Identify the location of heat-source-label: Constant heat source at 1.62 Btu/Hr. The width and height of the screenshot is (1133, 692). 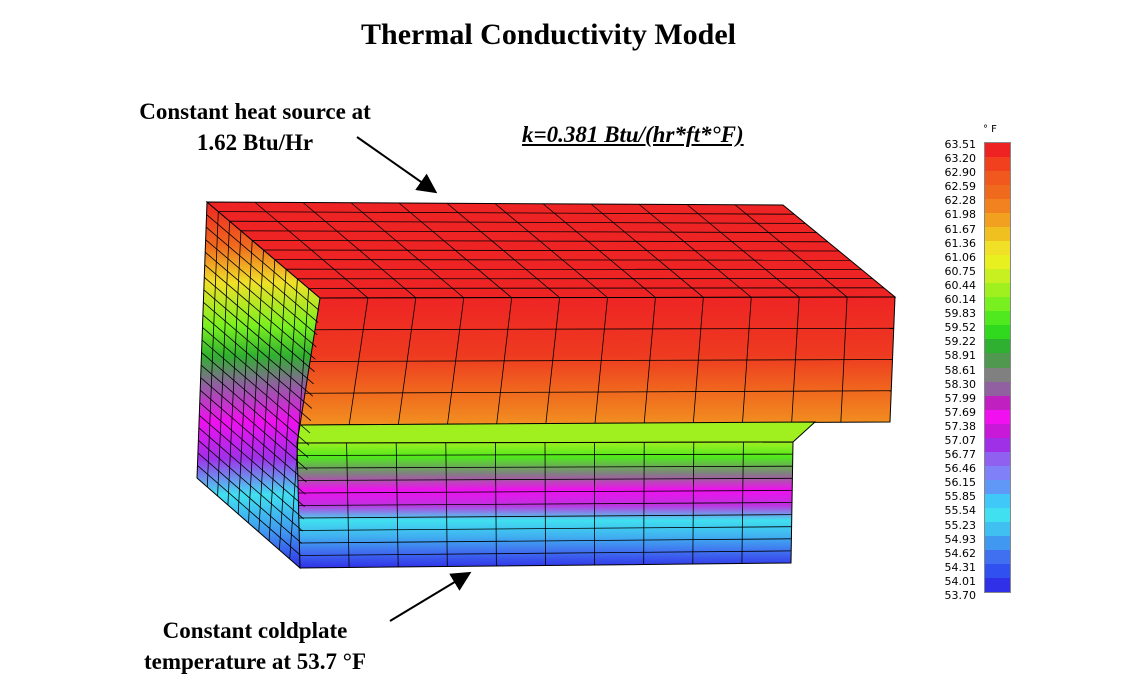
(255, 127).